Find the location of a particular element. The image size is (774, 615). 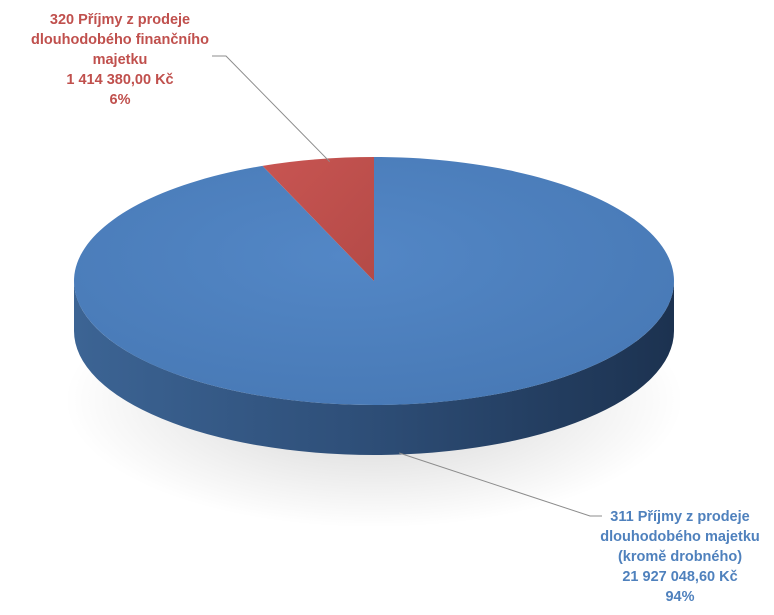

data-label-320-value: 1 414 380,00 Kč is located at coordinates (120, 80).